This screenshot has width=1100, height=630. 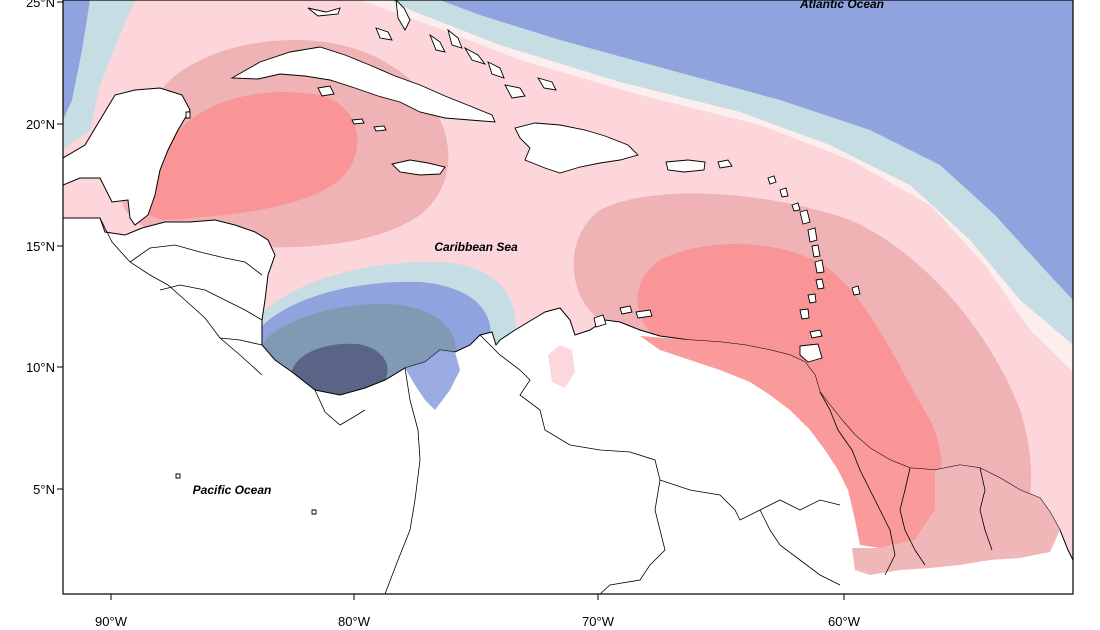 What do you see at coordinates (598, 621) in the screenshot?
I see `x-tick-label: 70°W` at bounding box center [598, 621].